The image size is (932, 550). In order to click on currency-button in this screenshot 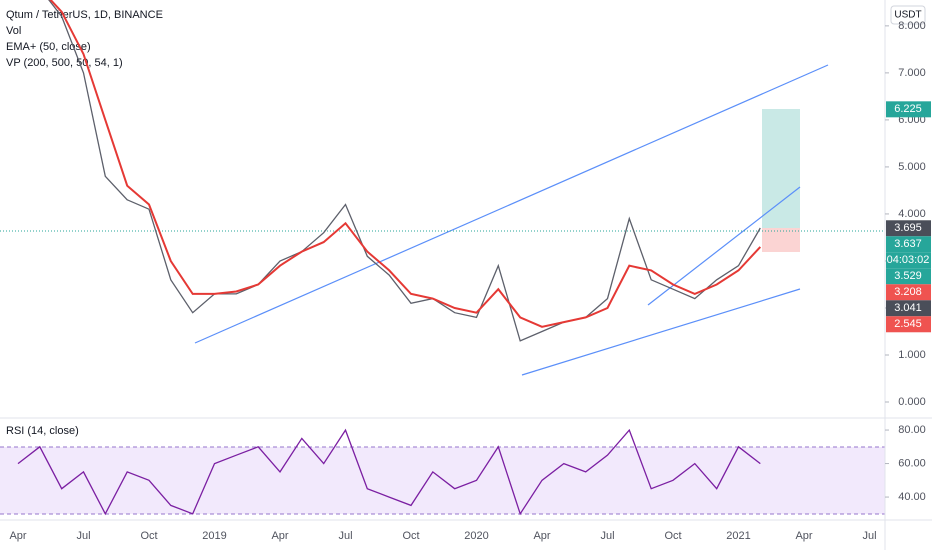, I will do `click(908, 15)`.